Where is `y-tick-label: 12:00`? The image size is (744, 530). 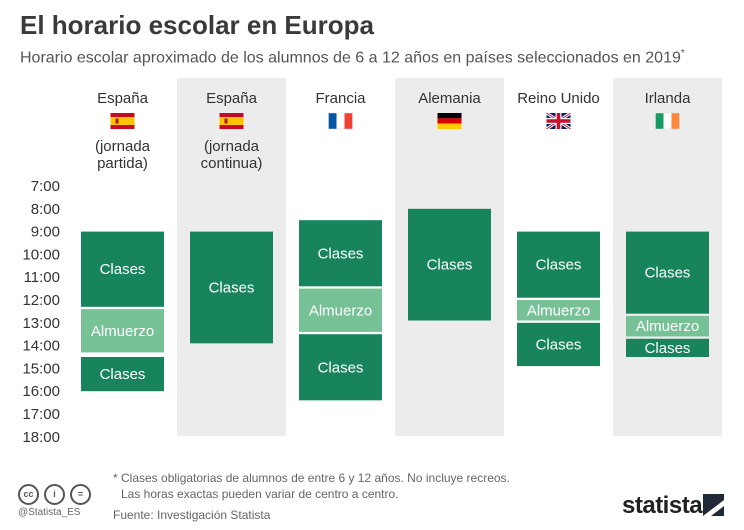
y-tick-label: 12:00 is located at coordinates (41, 300).